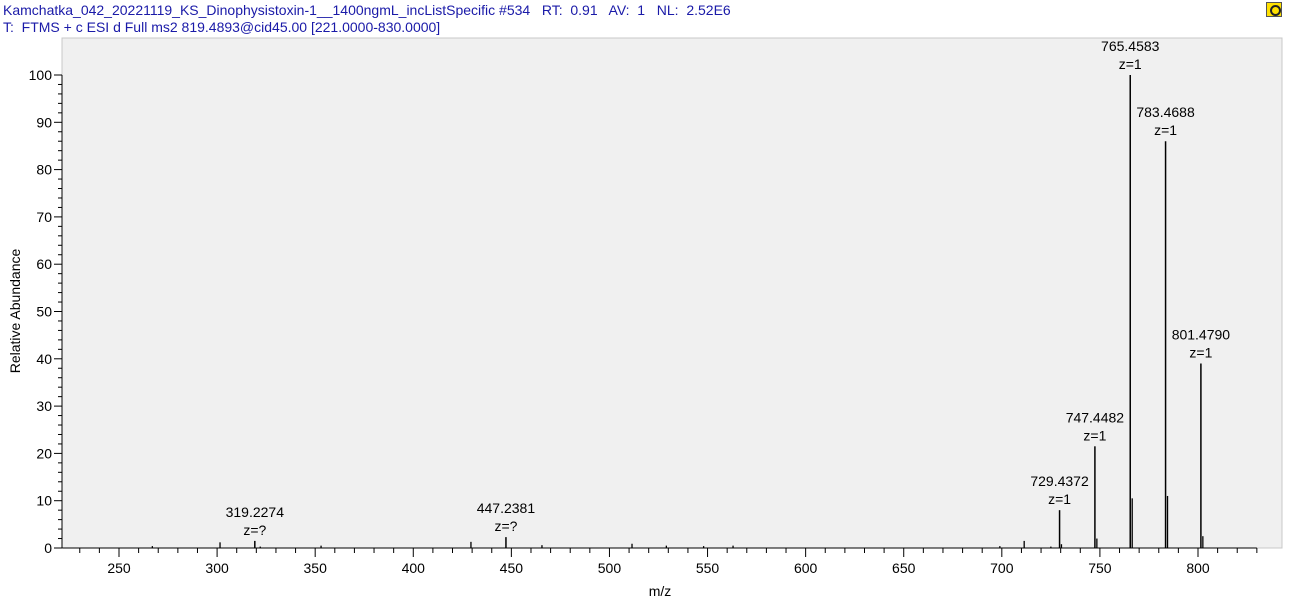 The width and height of the screenshot is (1290, 606). I want to click on y-tick-label: 60, so click(44, 264).